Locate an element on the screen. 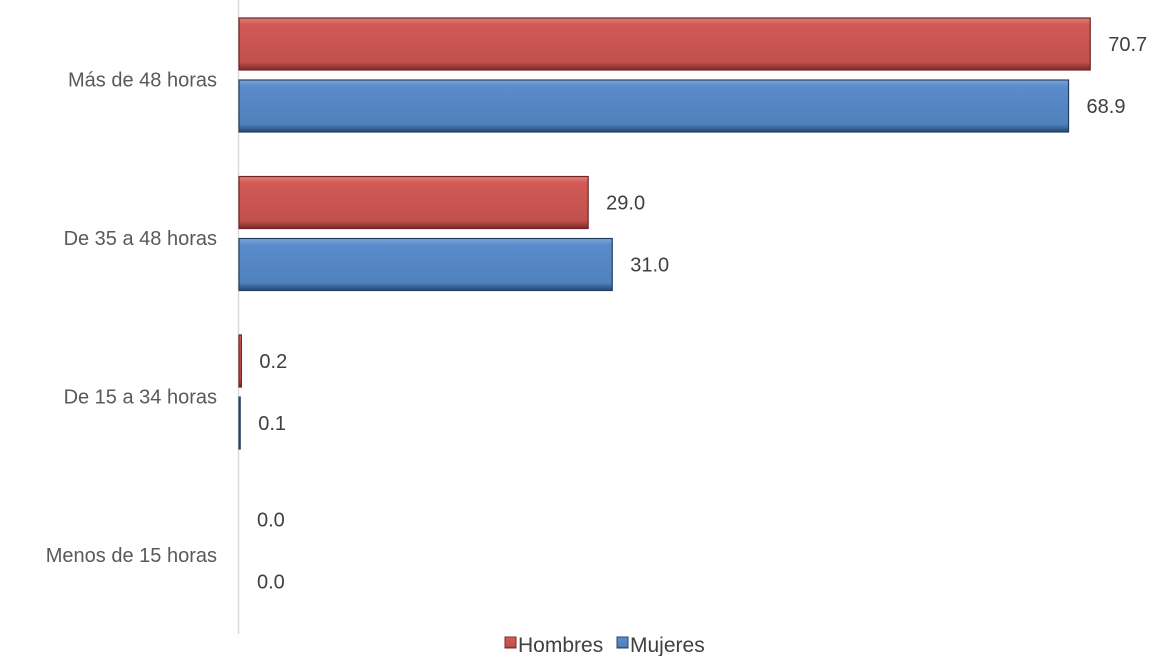  legend: Hombres Mujeres is located at coordinates (604, 645).